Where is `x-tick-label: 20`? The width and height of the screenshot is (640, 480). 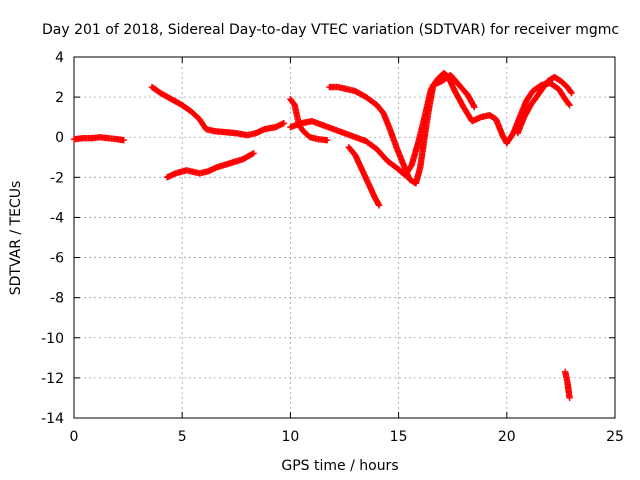
x-tick-label: 20 is located at coordinates (507, 437).